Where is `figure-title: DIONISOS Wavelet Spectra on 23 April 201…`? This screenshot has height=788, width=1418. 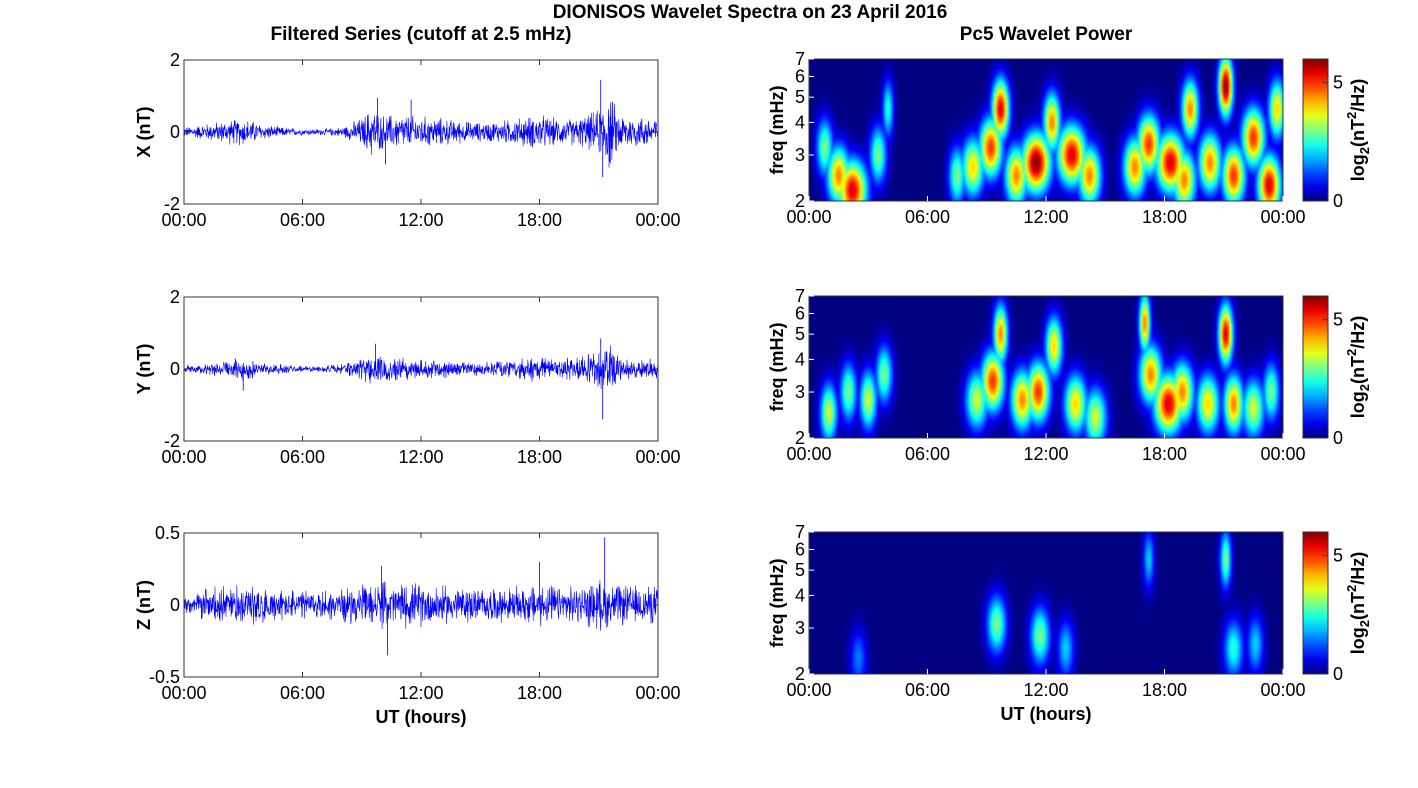
figure-title: DIONISOS Wavelet Spectra on 23 April 201… is located at coordinates (750, 12).